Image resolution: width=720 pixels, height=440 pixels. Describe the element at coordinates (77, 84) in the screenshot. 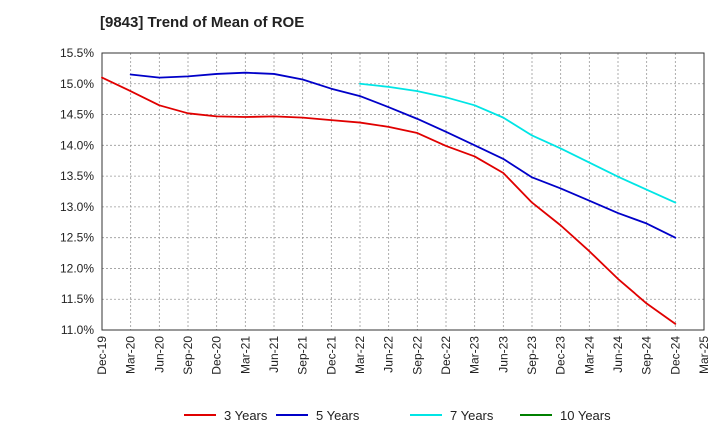

I see `y-tick-label: 15.0%` at that location.